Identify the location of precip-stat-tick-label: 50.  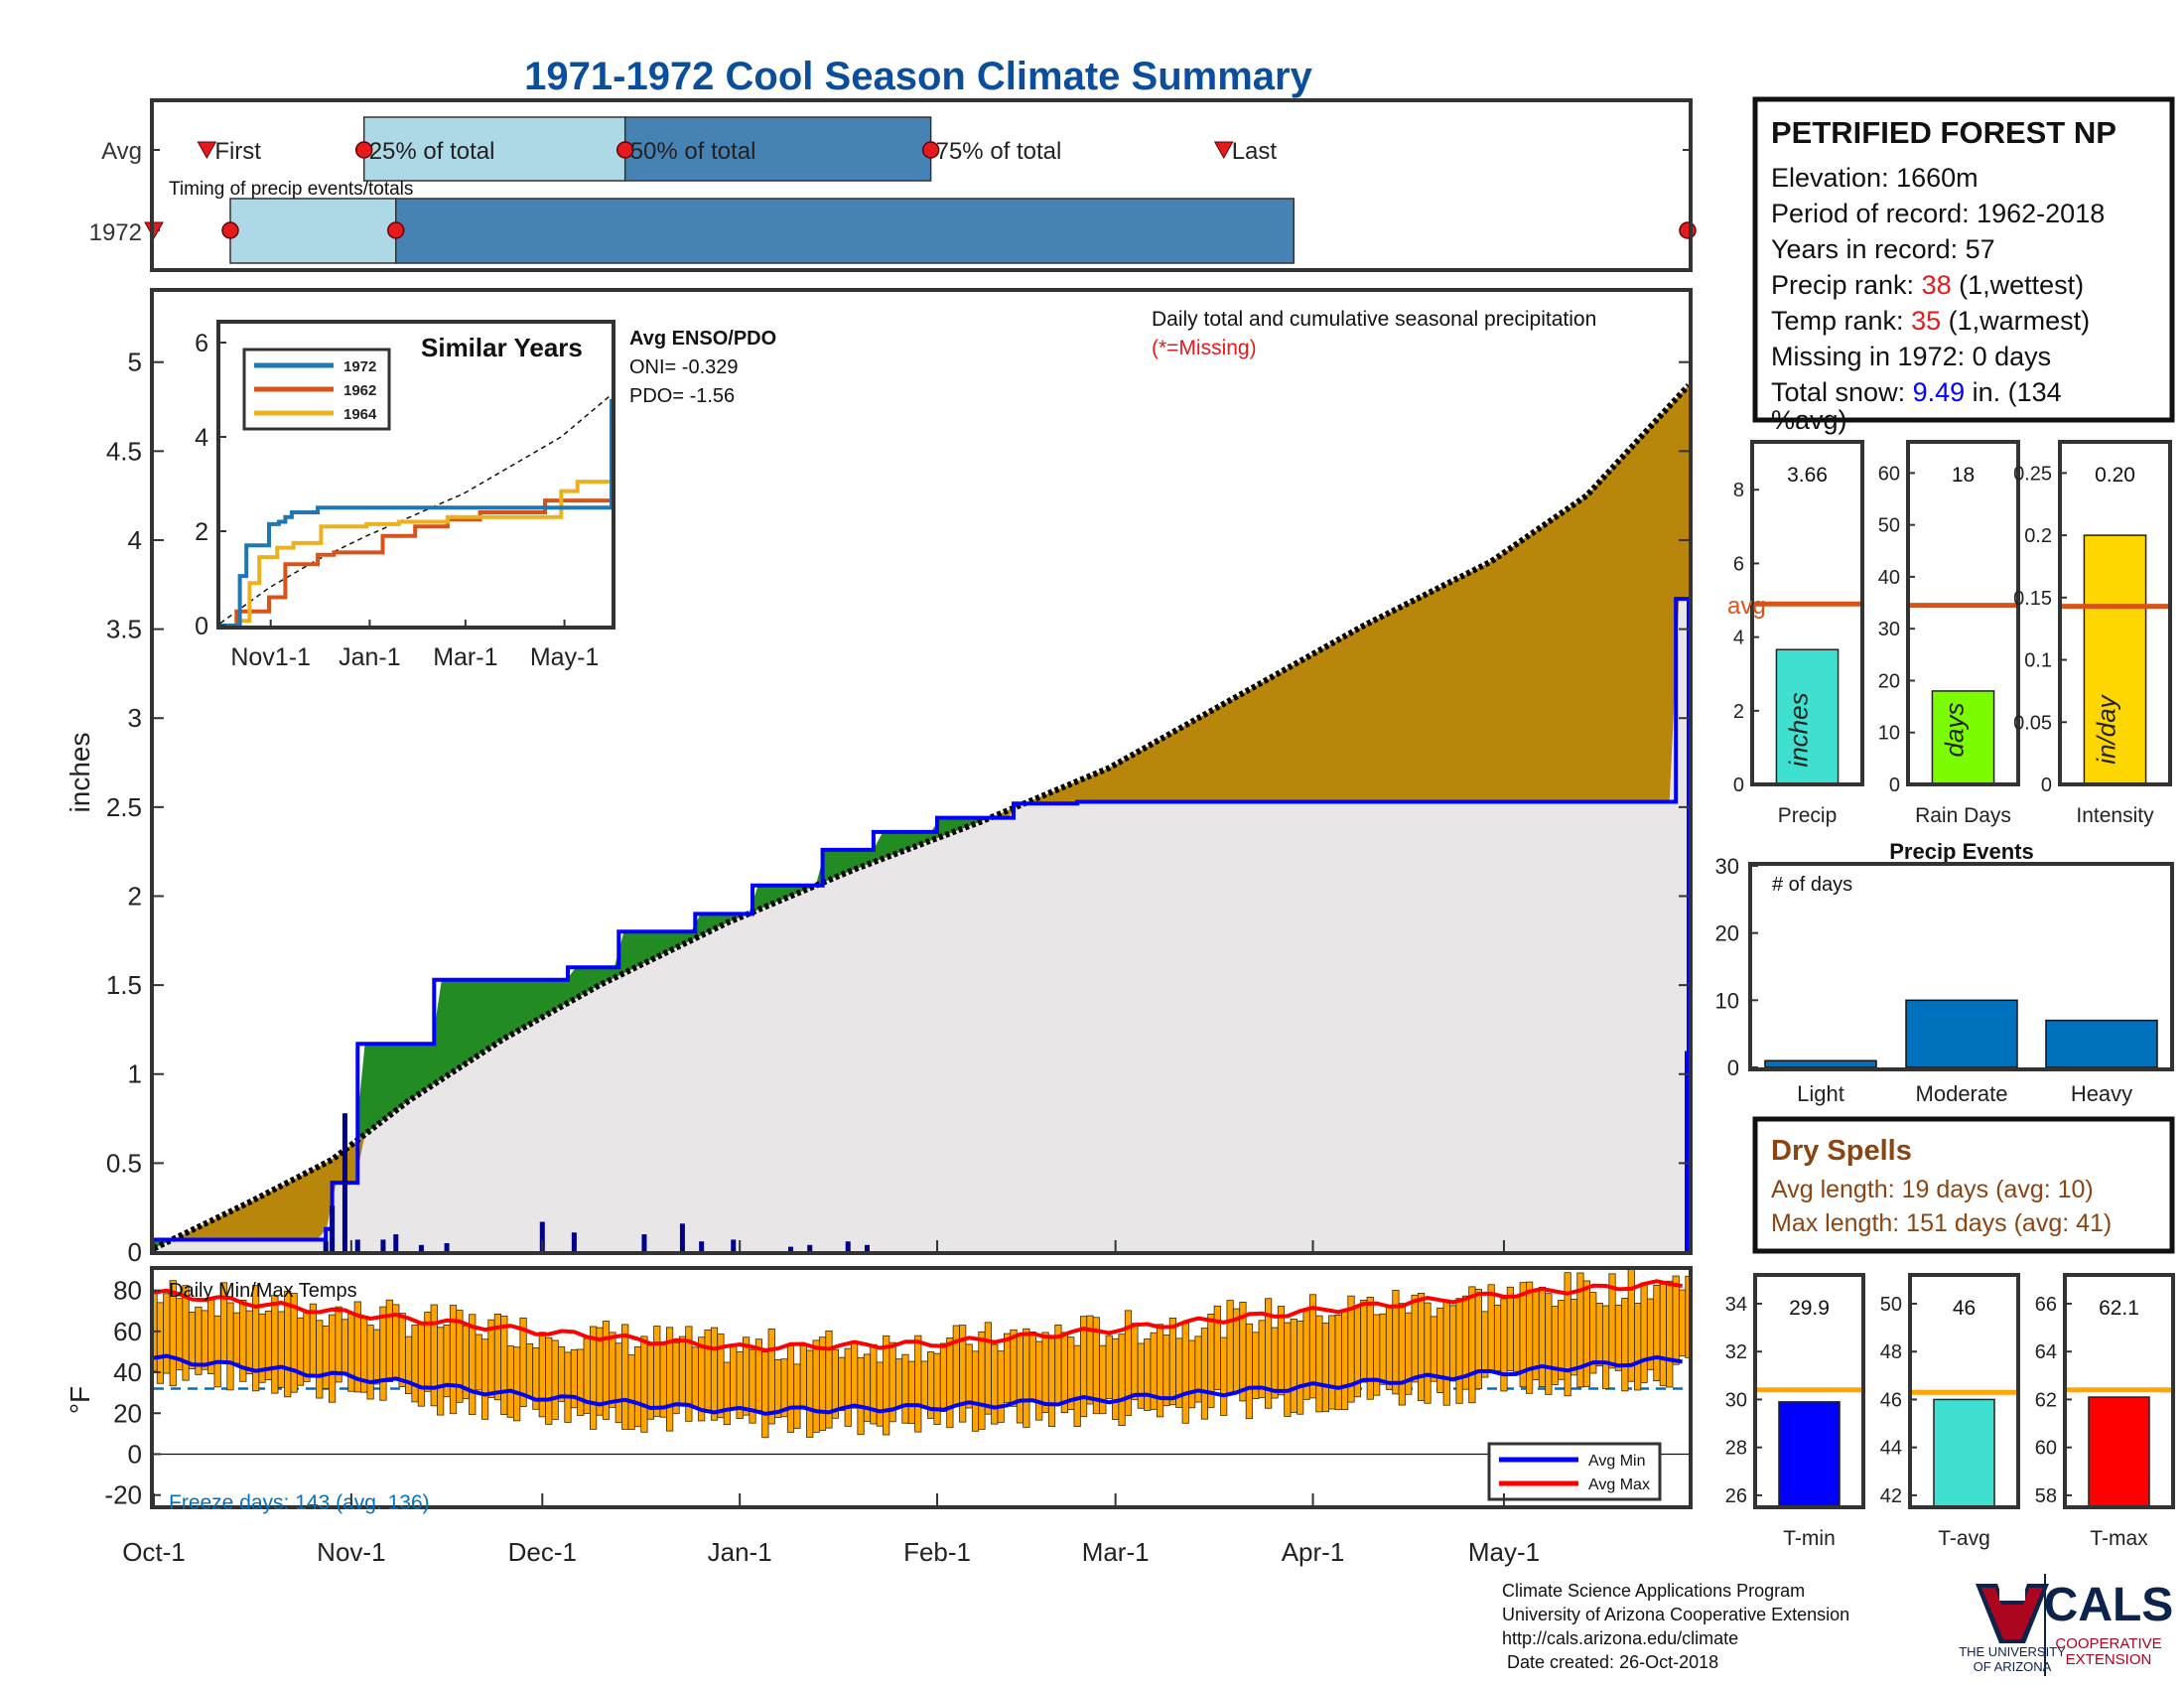
(1889, 526).